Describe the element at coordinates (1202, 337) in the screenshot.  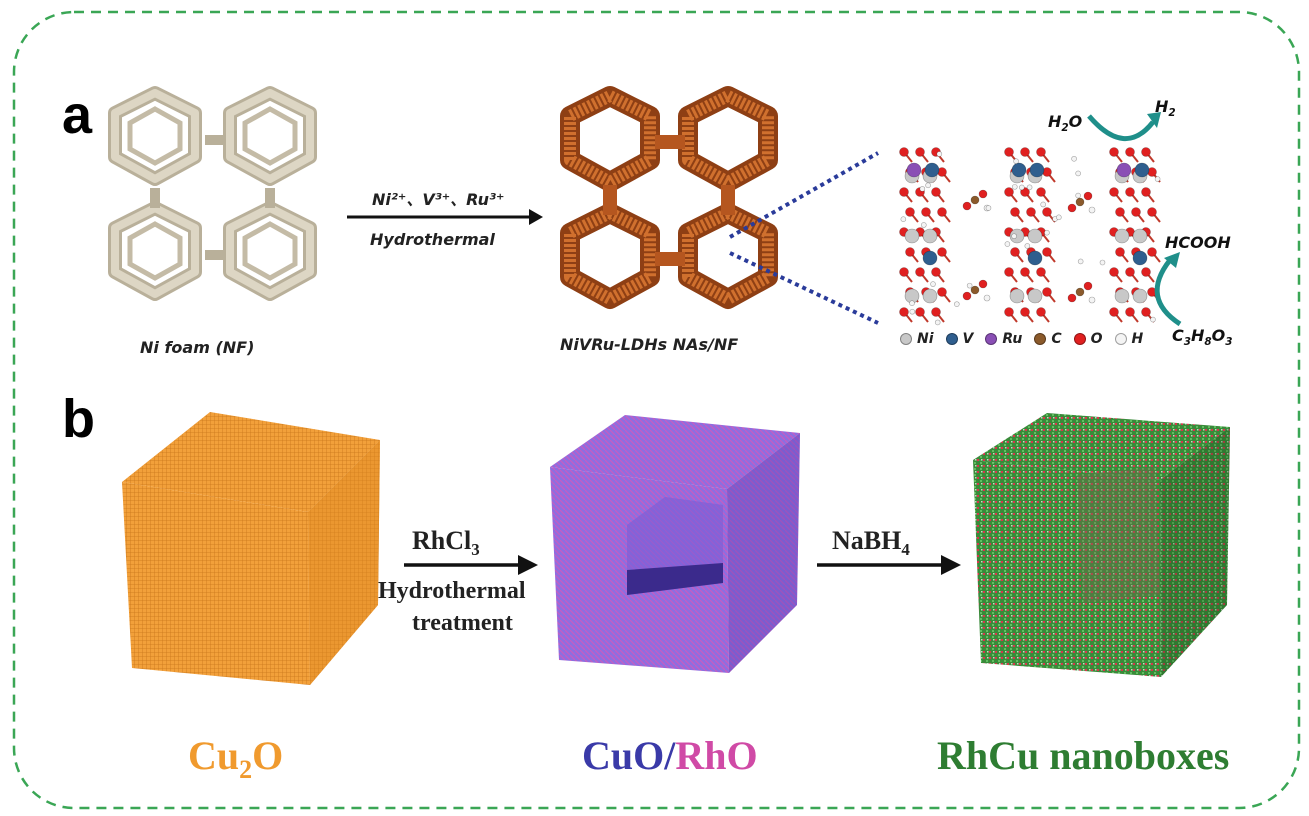
I see `glycerol-label: C3H8O3` at that location.